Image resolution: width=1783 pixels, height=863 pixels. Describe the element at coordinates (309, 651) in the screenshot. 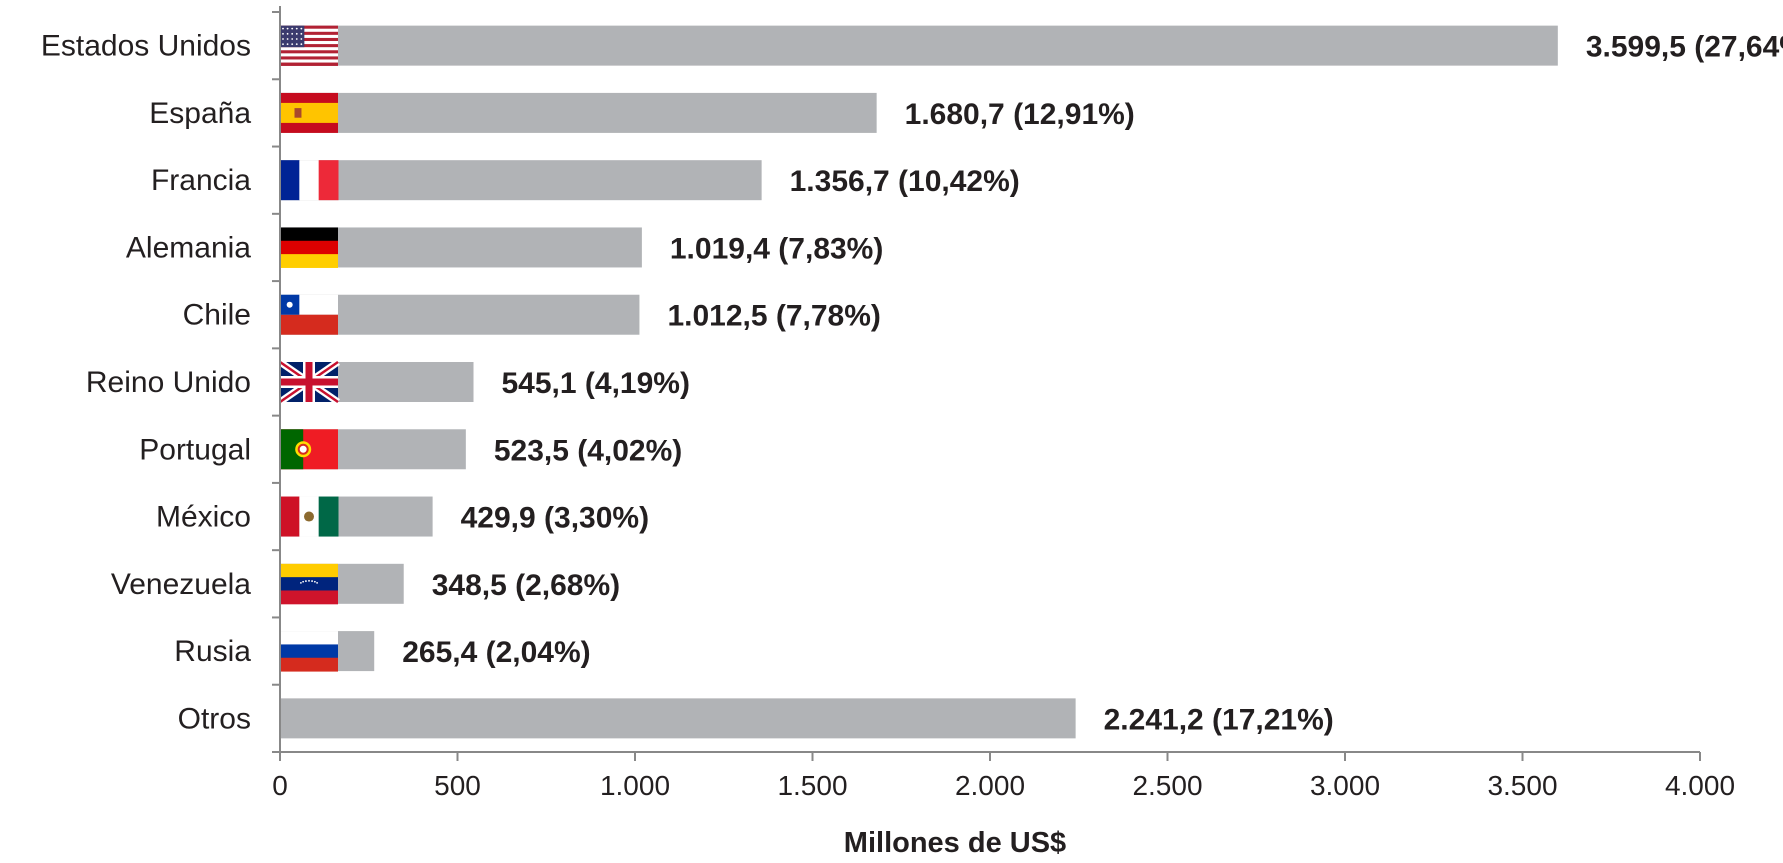

I see `russia-flag-icon` at that location.